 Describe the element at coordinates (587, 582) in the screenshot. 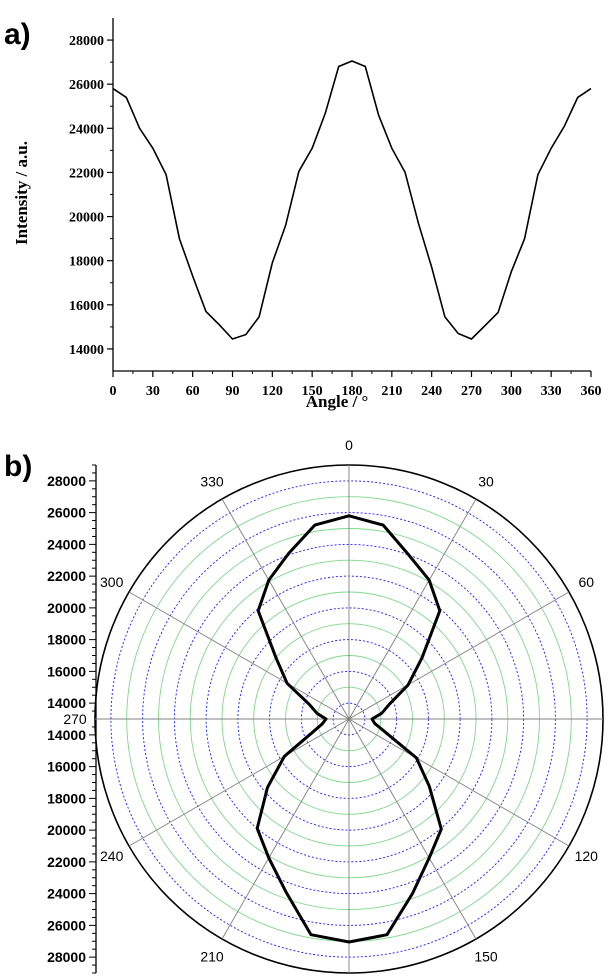

I see `angle-label: 60` at that location.